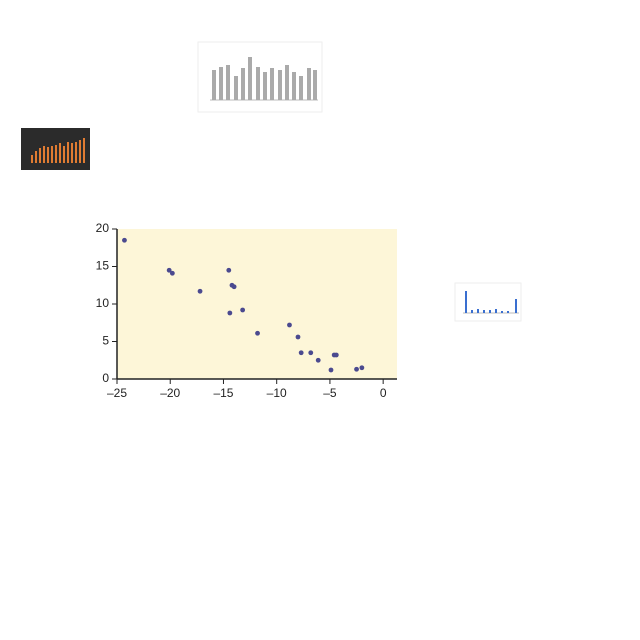 This screenshot has height=640, width=640. What do you see at coordinates (277, 393) in the screenshot?
I see `x-tick-label: –10` at bounding box center [277, 393].